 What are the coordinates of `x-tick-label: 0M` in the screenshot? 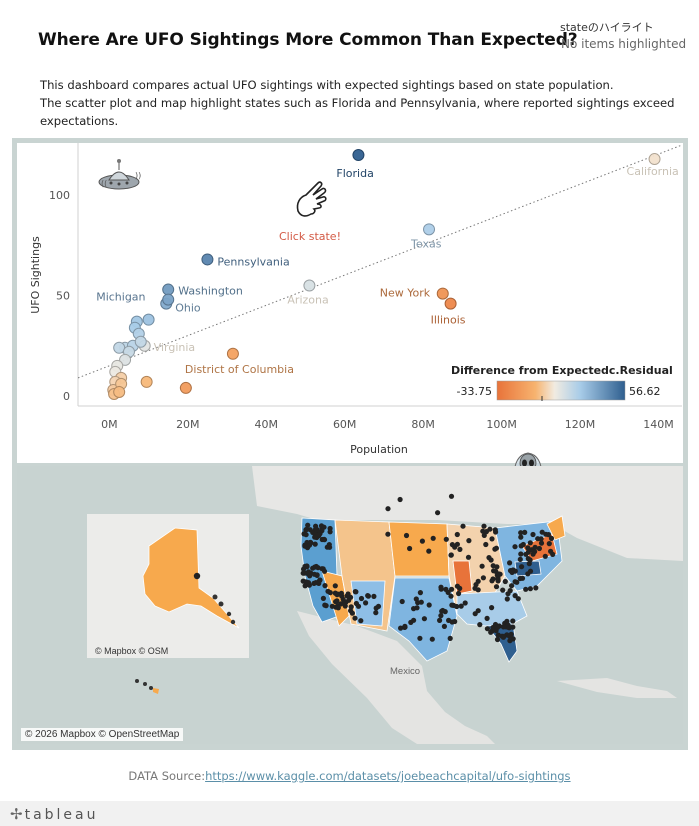 It's located at (109, 424).